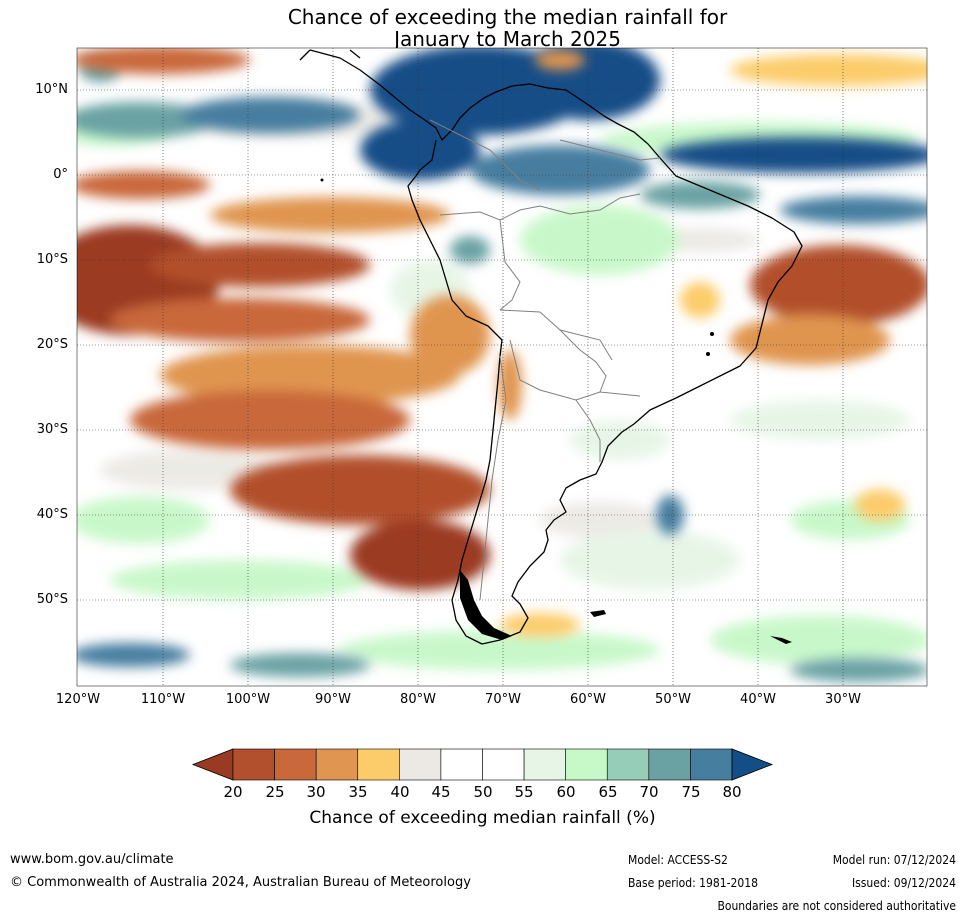 This screenshot has height=919, width=965. I want to click on lat-label-50s: 50°S, so click(52, 599).